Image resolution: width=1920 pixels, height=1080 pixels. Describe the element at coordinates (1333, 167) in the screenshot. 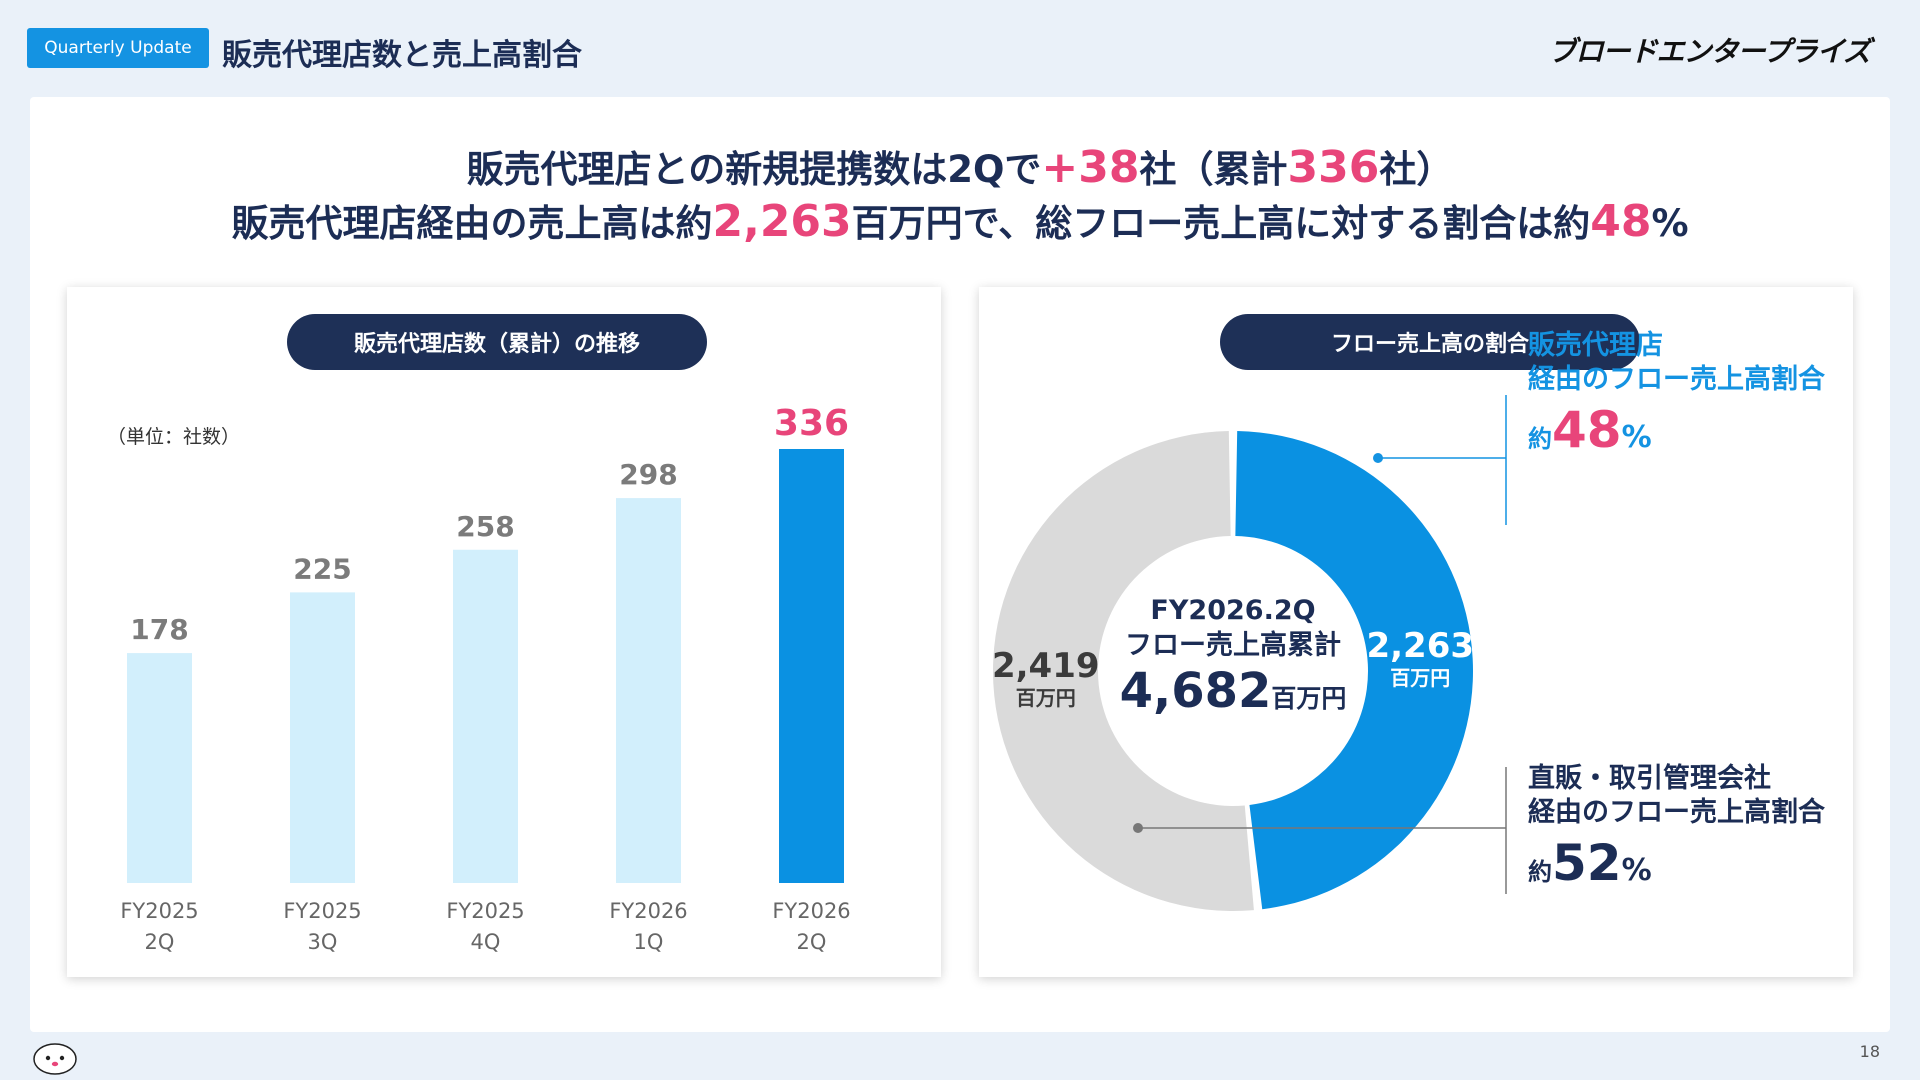

I see `headline-highlight: 336` at that location.